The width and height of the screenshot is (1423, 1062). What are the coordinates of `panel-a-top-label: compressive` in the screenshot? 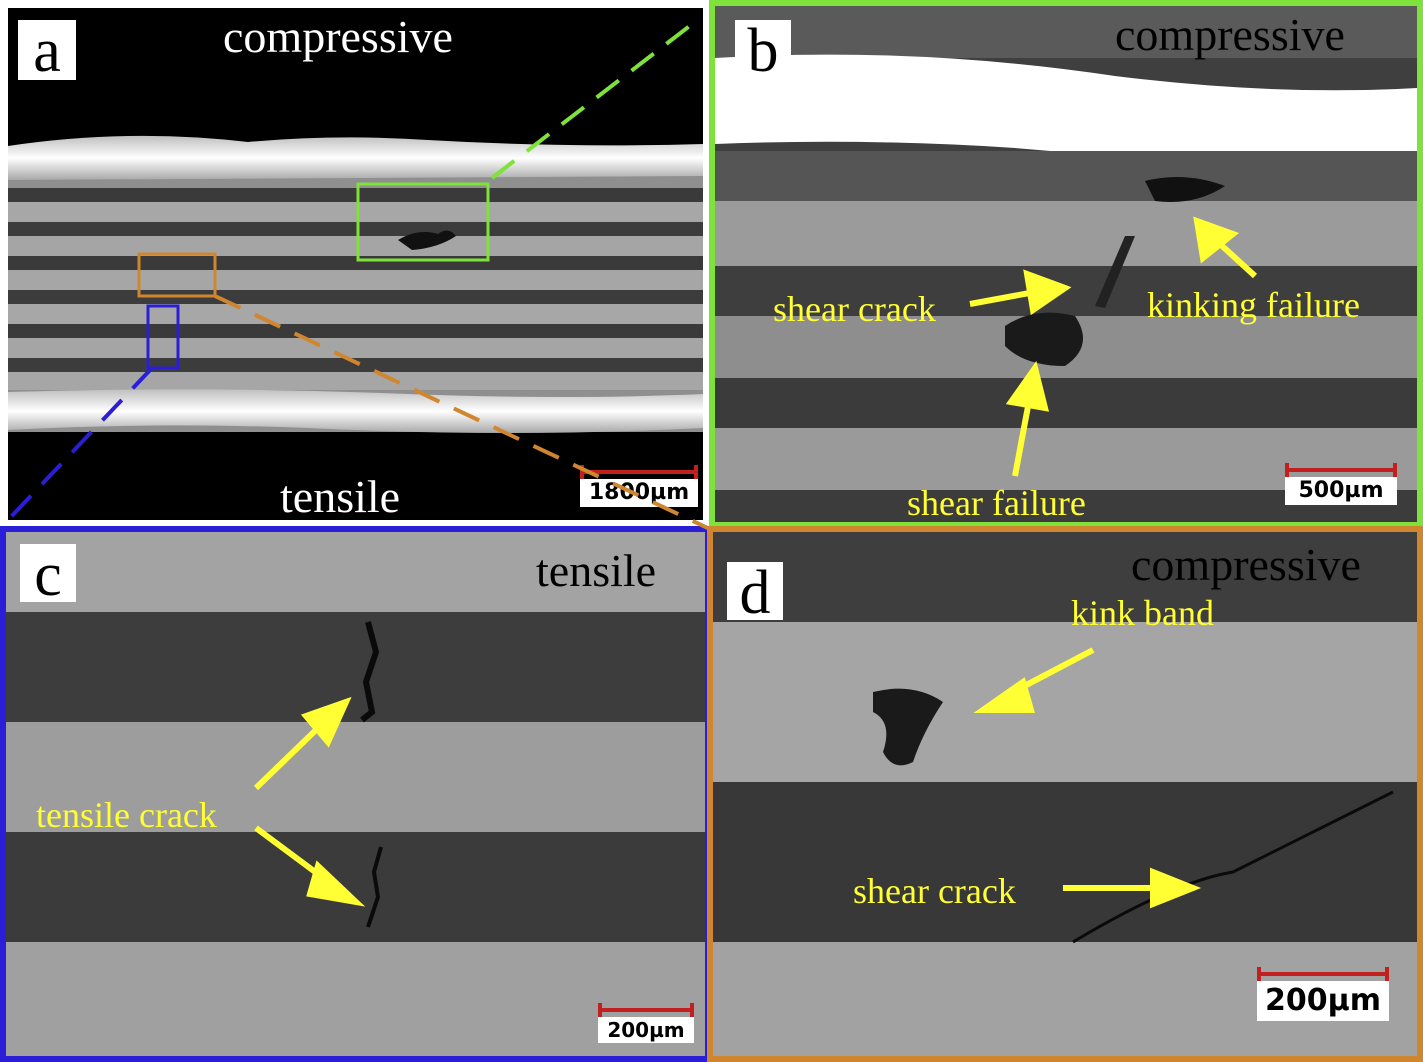 It's located at (338, 36).